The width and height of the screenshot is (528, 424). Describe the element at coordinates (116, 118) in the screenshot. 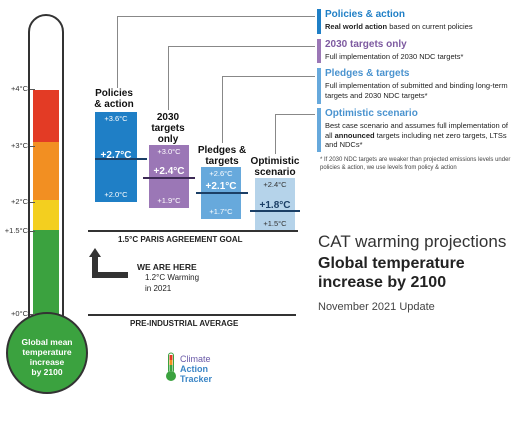

I see `scenario-policies-high: +3.6°C` at that location.